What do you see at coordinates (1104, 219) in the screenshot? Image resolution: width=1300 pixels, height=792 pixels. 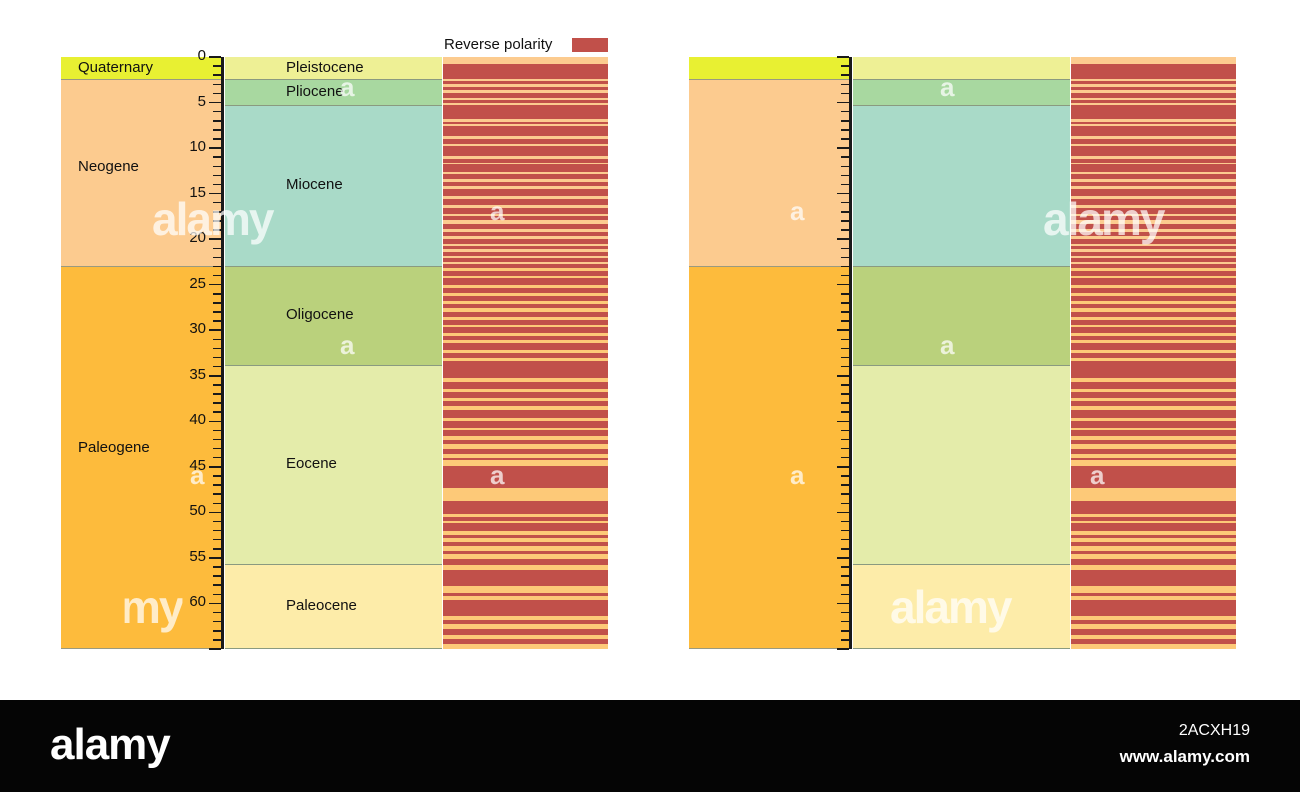 I see `watermark: alamy` at bounding box center [1104, 219].